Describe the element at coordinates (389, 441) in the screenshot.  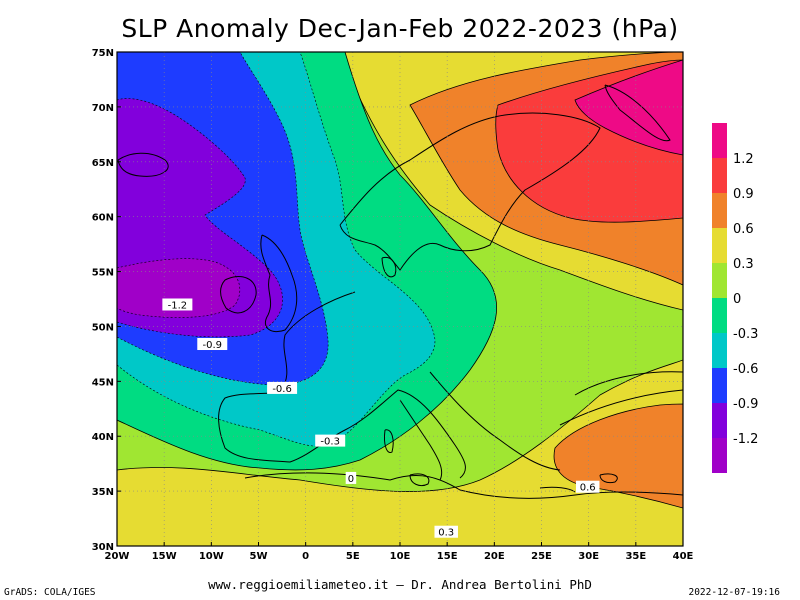
I see `sardinia-coast` at that location.